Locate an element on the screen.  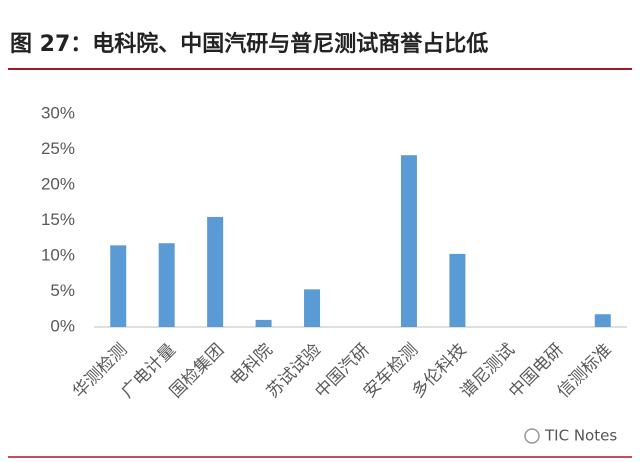
x-tick-label: 国检集团 is located at coordinates (197, 371).